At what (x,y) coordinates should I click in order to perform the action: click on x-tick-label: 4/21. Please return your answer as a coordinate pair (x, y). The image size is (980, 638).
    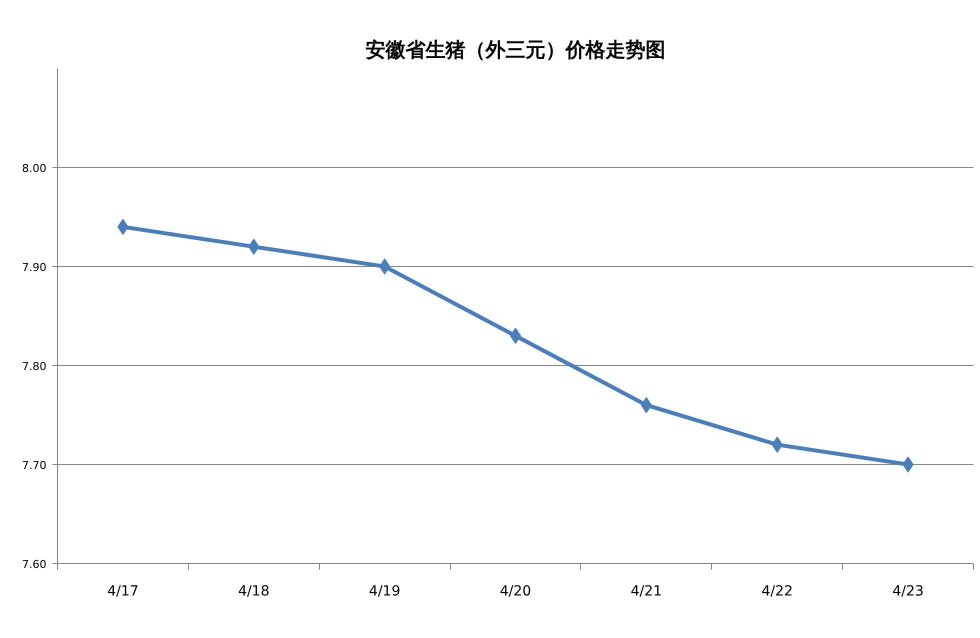
    Looking at the image, I should click on (646, 592).